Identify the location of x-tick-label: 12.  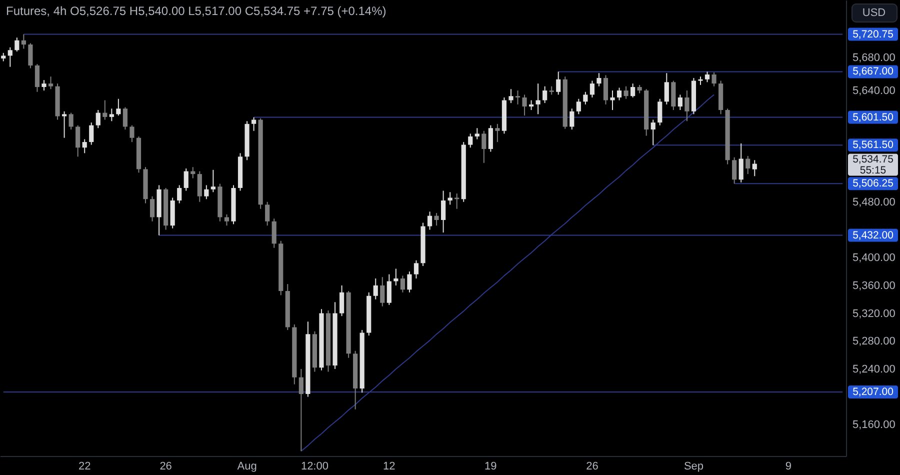
(389, 466).